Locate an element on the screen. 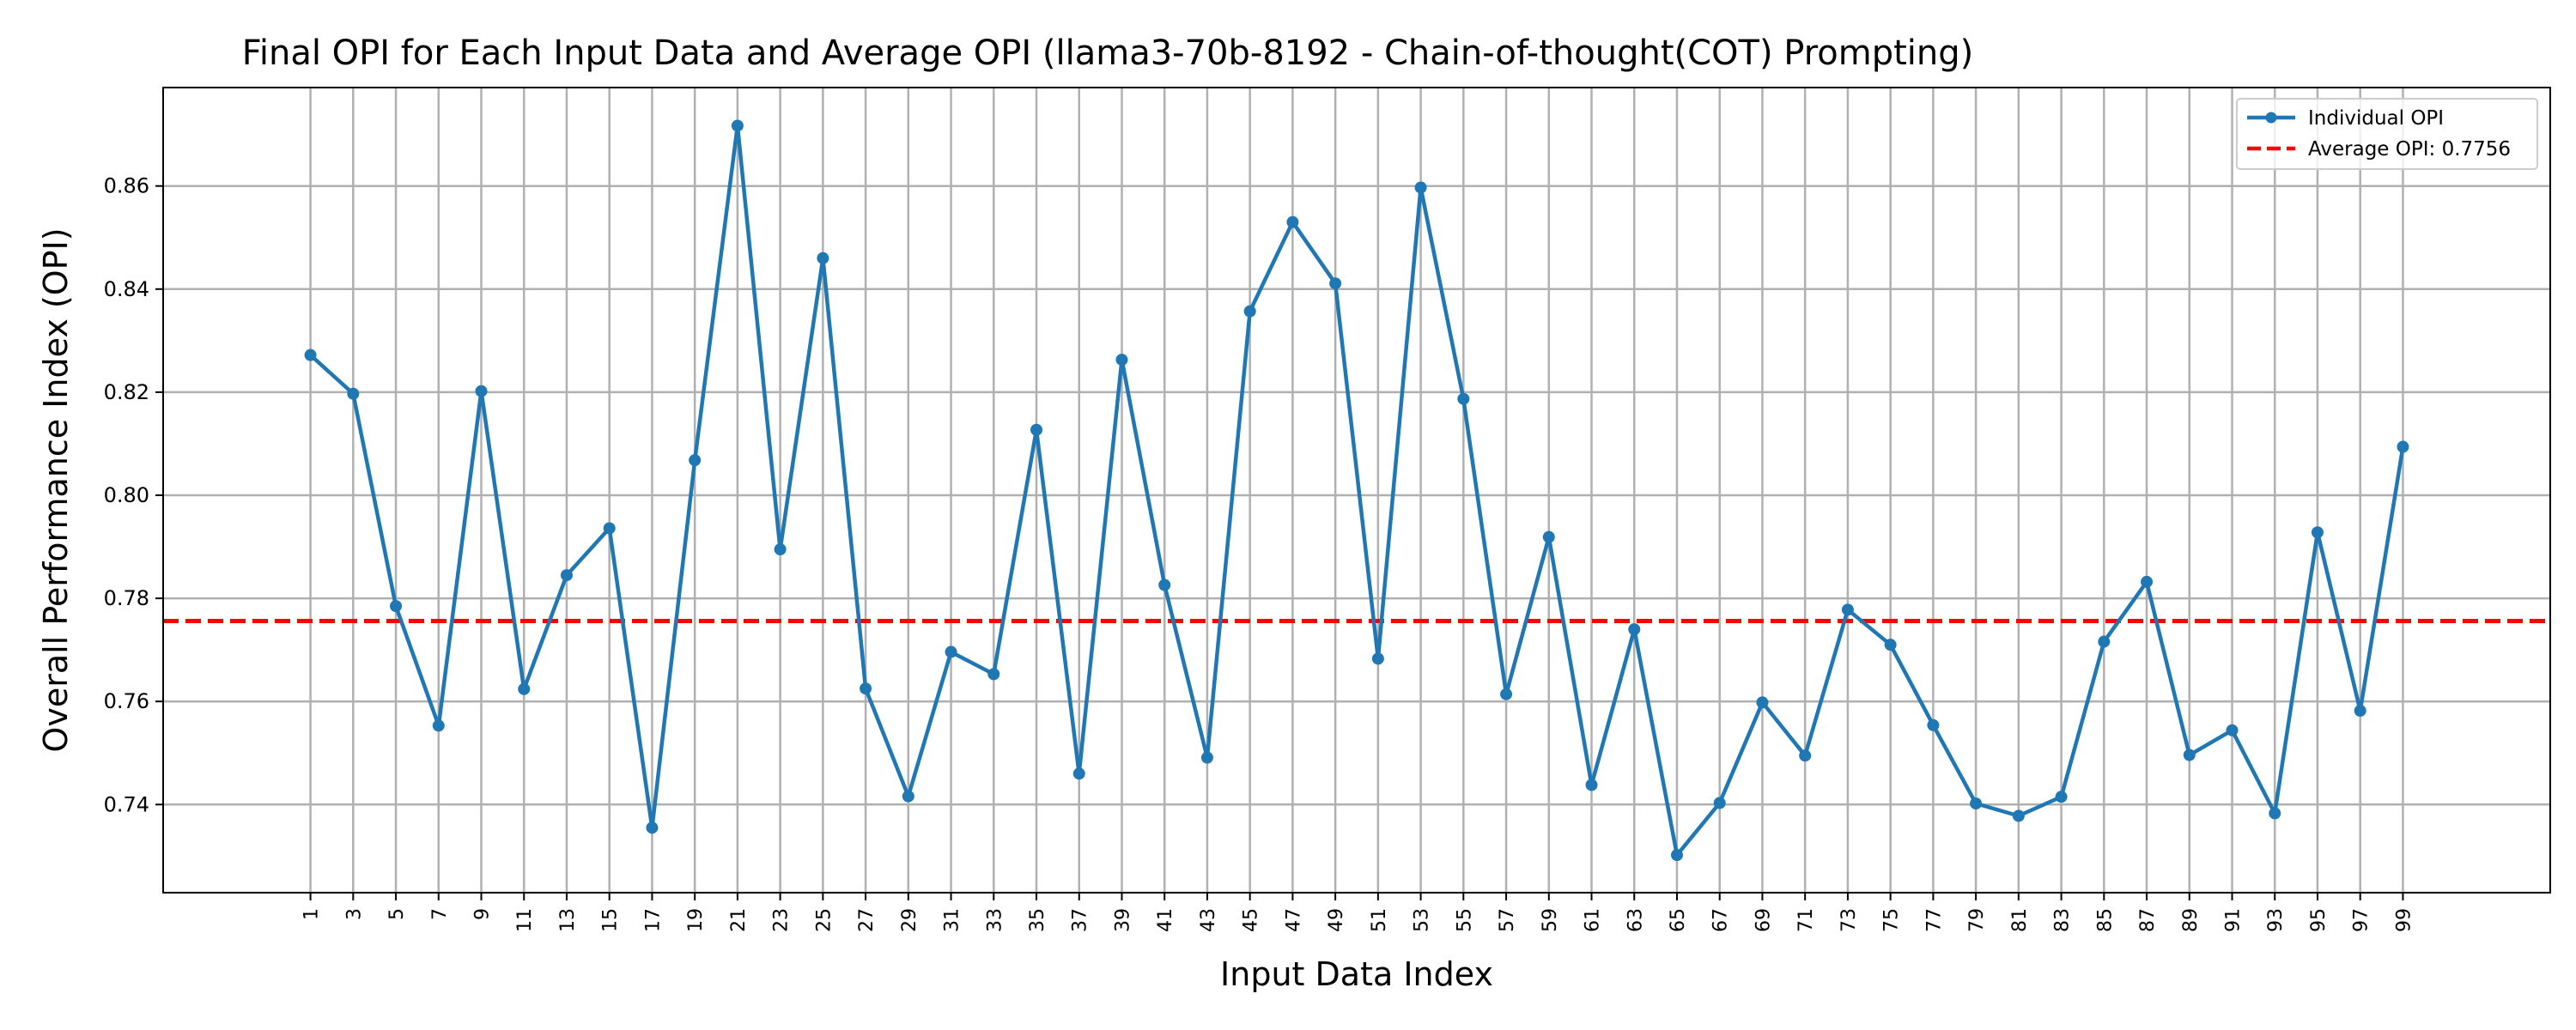 The width and height of the screenshot is (2576, 1030). y-tick-label: 0.76 is located at coordinates (127, 701).